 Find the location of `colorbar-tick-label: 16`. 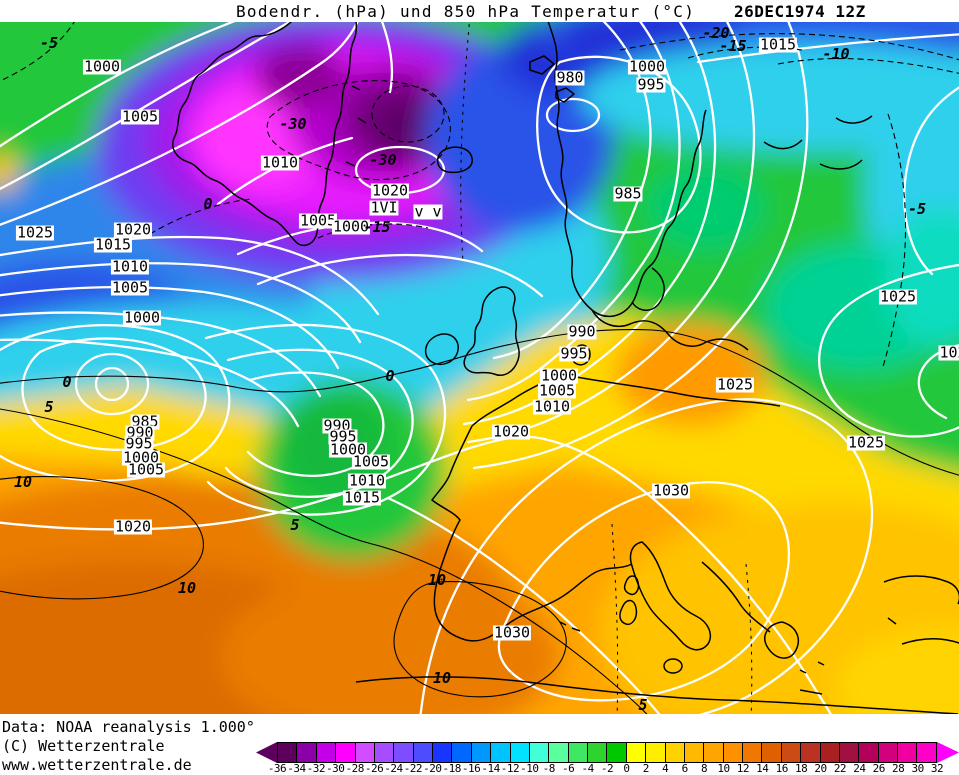

colorbar-tick-label: 16 is located at coordinates (782, 768).